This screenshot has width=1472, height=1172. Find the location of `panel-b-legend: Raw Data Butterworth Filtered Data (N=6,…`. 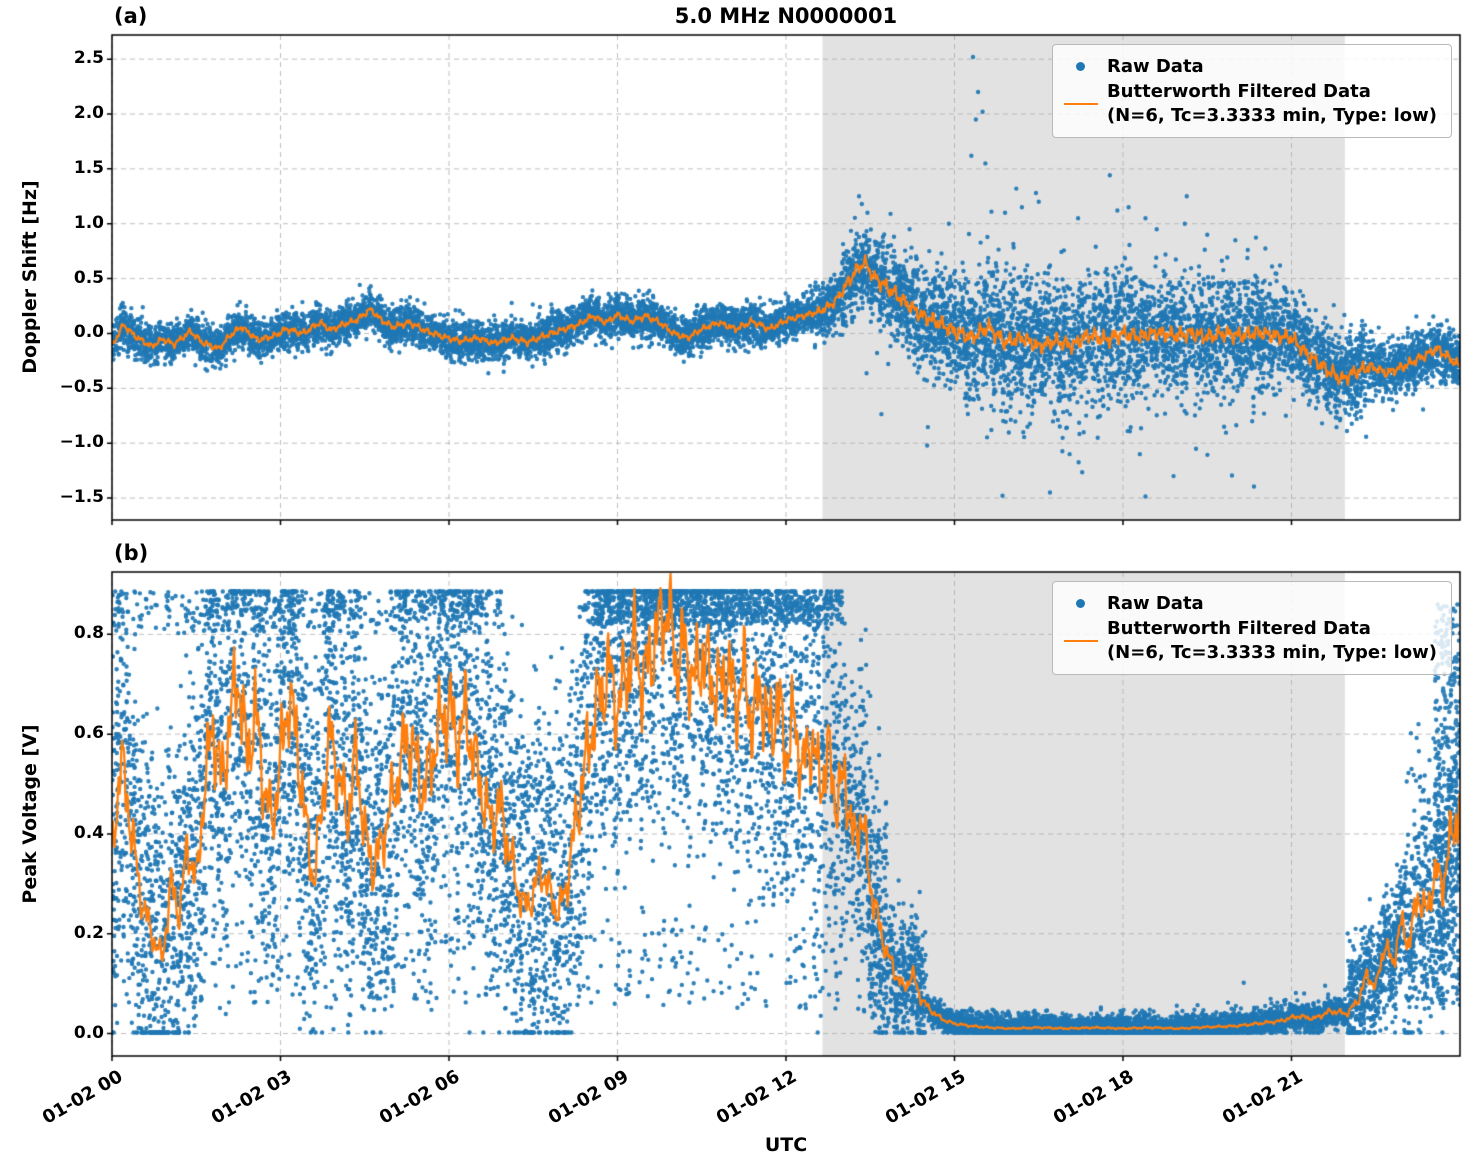

panel-b-legend: Raw Data Butterworth Filtered Data (N=6,… is located at coordinates (1251, 628).